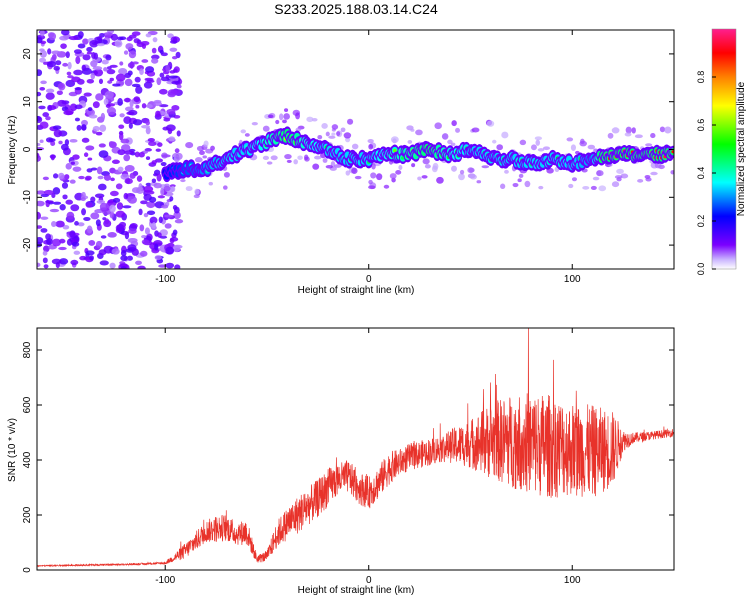 The image size is (750, 605). I want to click on spectrogram-x-tick-label: 0, so click(369, 279).